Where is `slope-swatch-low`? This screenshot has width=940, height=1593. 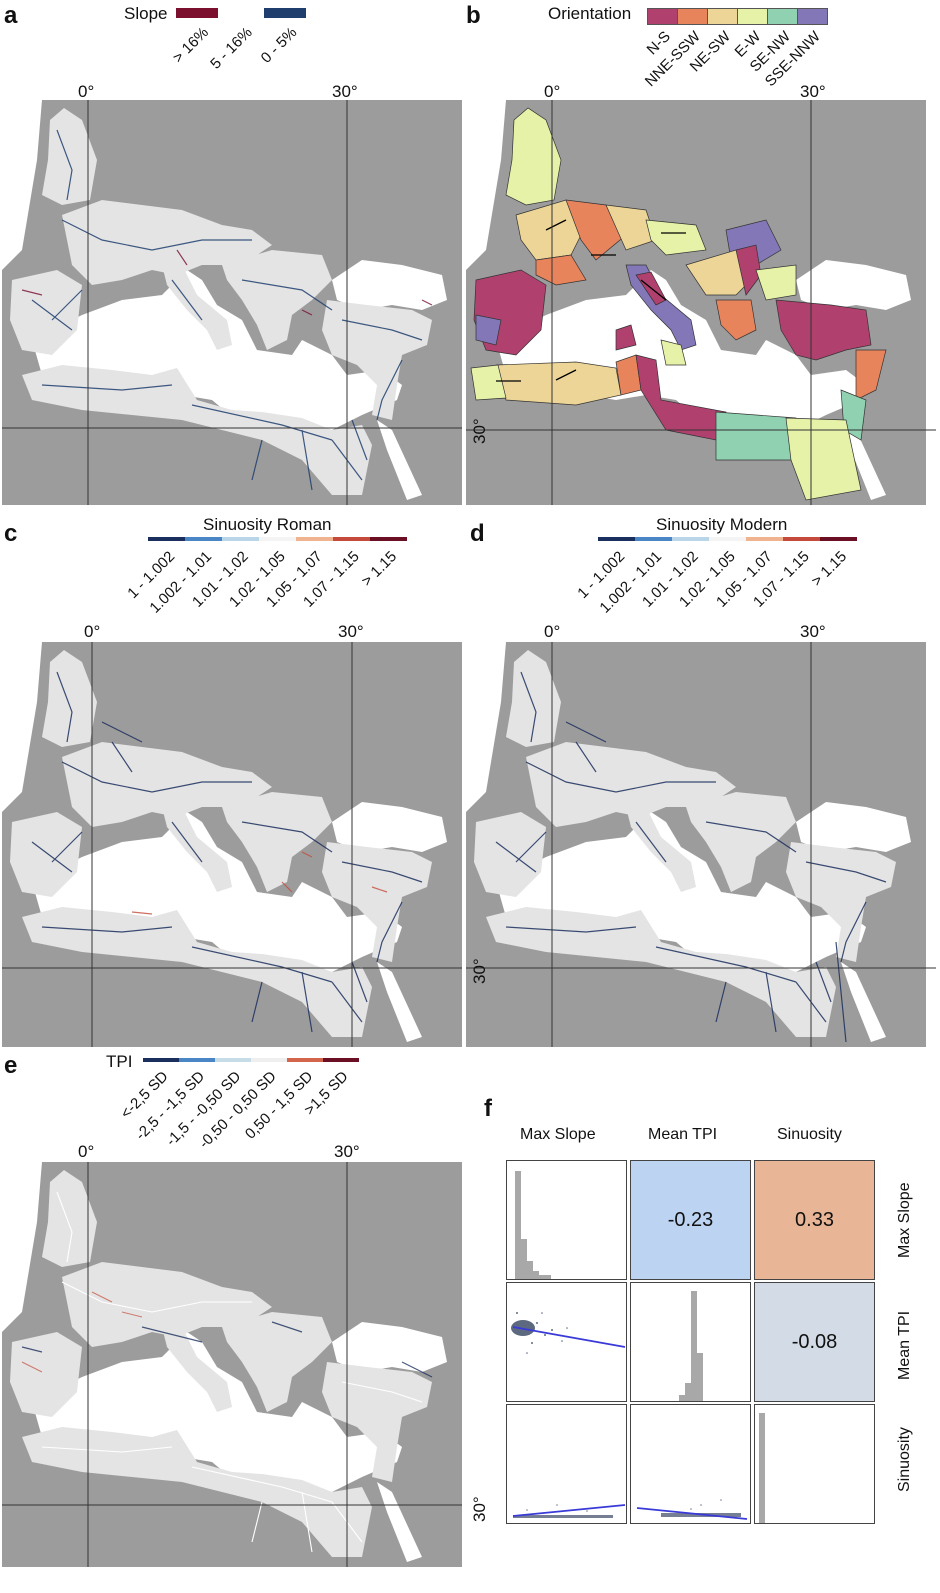
slope-swatch-low is located at coordinates (285, 13).